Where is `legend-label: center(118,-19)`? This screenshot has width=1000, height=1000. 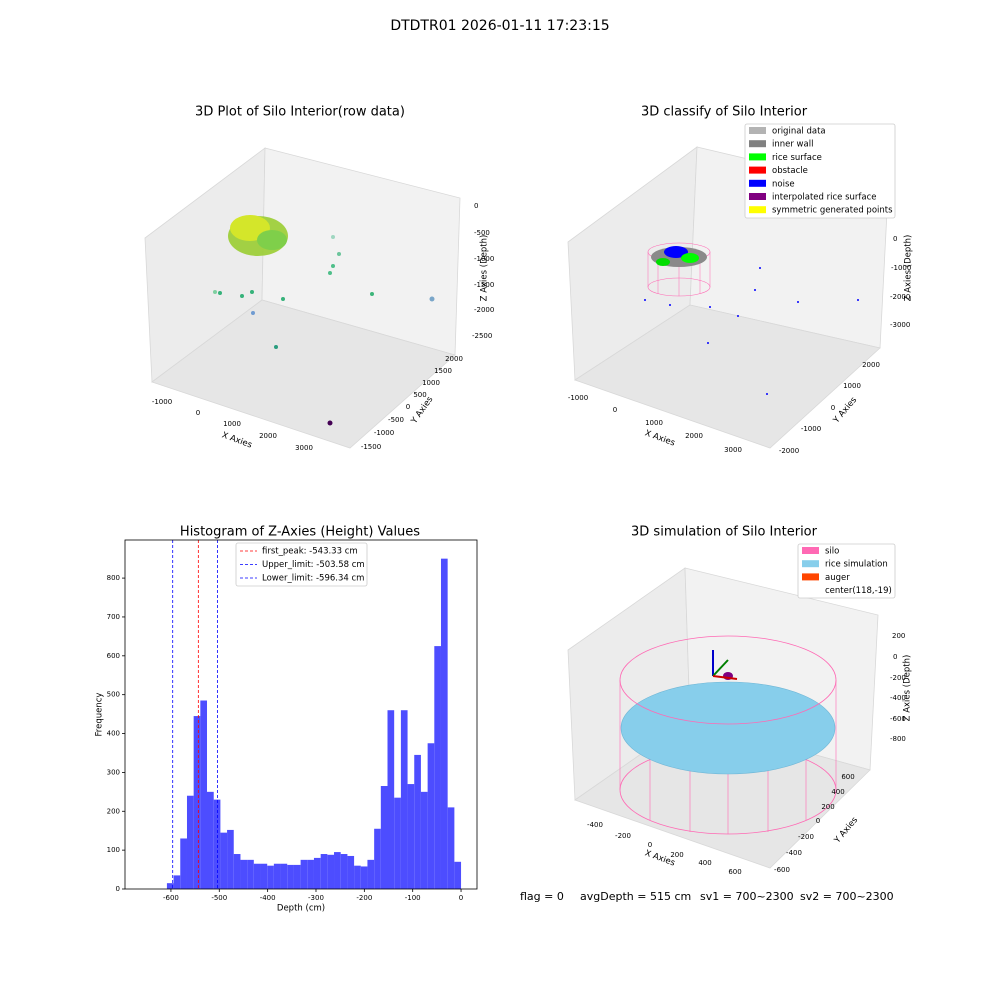
legend-label: center(118,-19) is located at coordinates (858, 591).